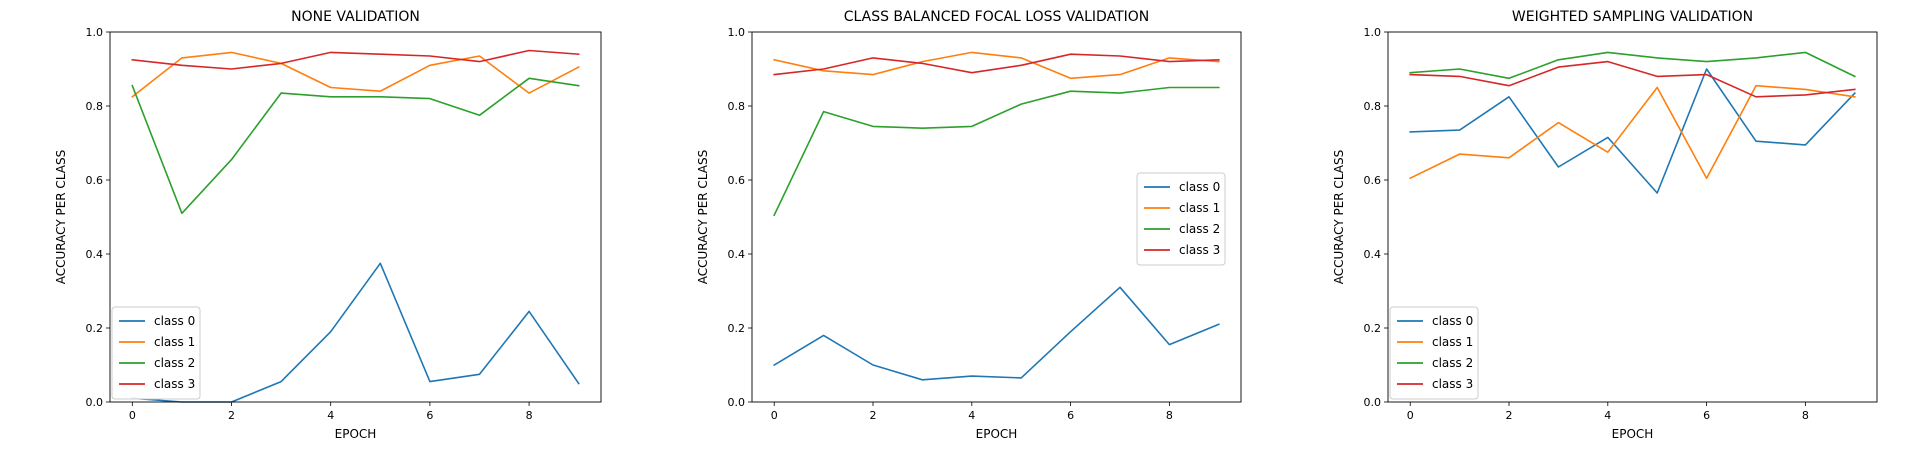 Image resolution: width=1906 pixels, height=454 pixels. I want to click on chart-title: CLASS BALANCED FOCAL LOSS VALIDATION, so click(997, 17).